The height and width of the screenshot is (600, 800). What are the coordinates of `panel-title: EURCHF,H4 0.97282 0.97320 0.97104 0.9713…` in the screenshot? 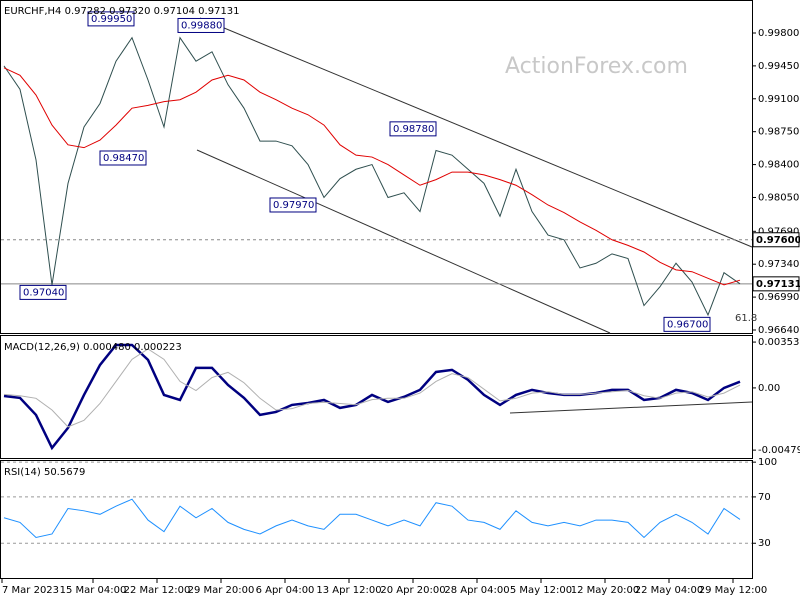 It's located at (122, 11).